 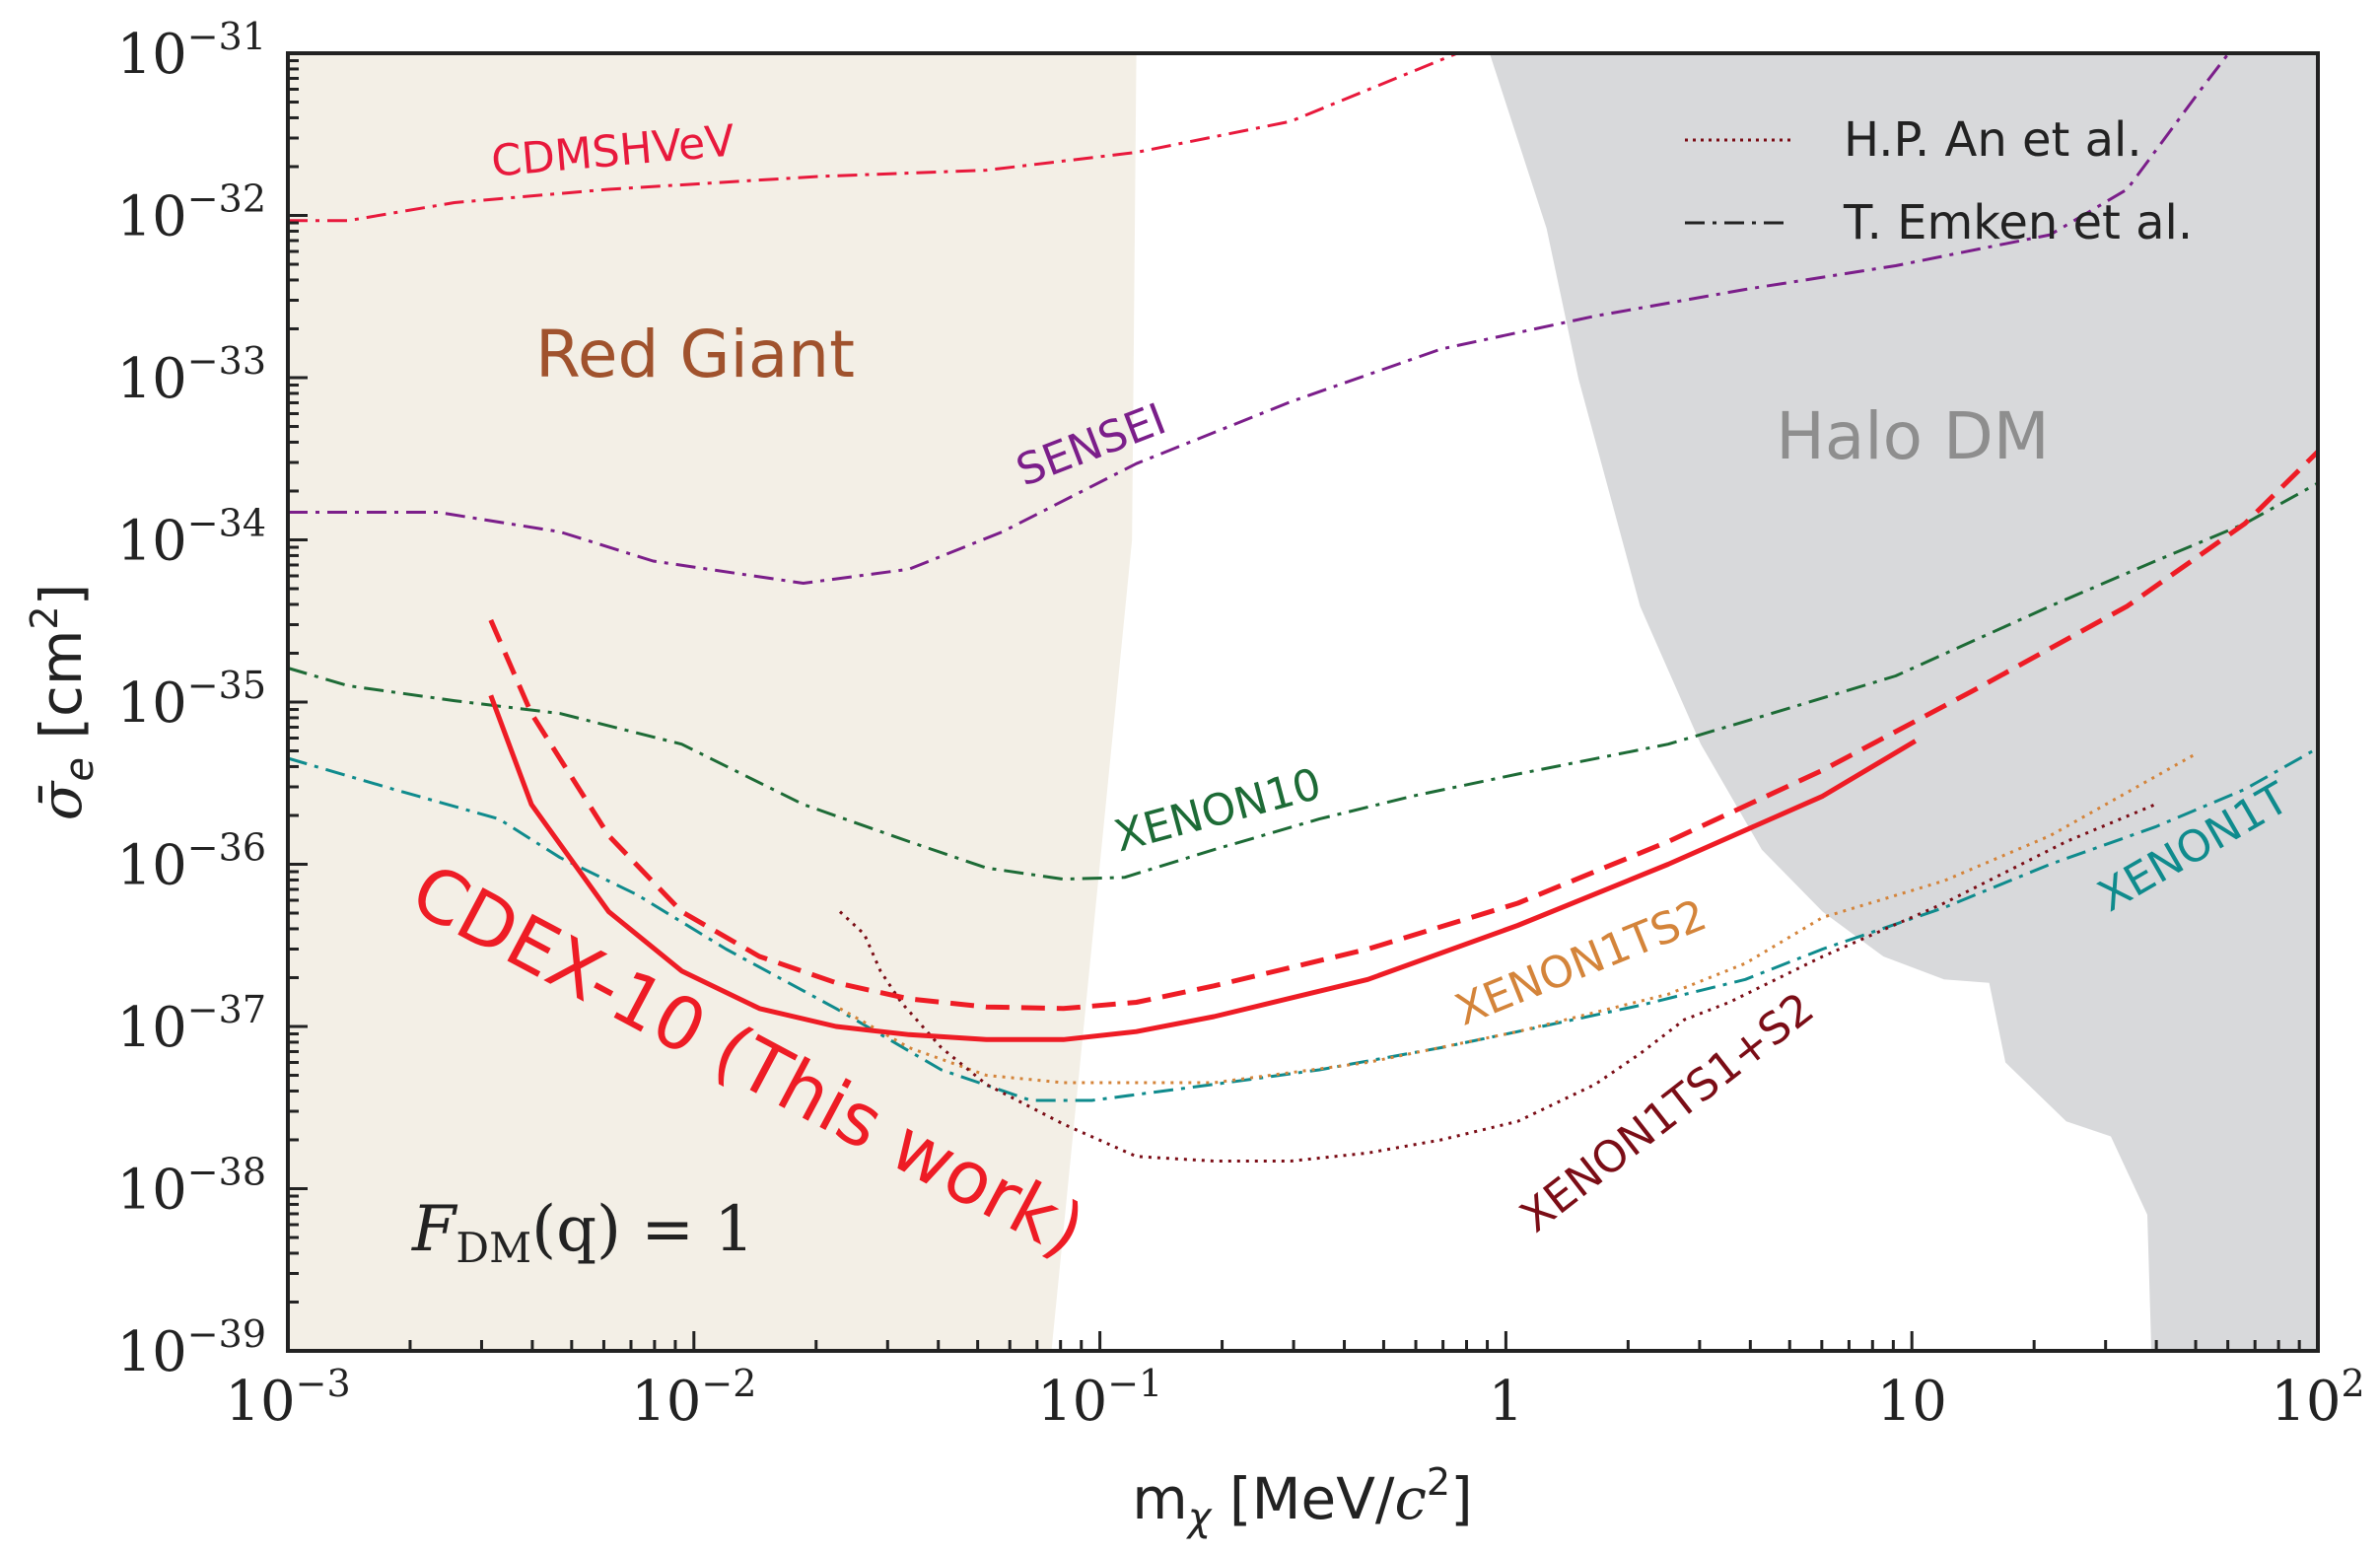 What do you see at coordinates (191, 1187) in the screenshot?
I see `y-tick-label: 10−38` at bounding box center [191, 1187].